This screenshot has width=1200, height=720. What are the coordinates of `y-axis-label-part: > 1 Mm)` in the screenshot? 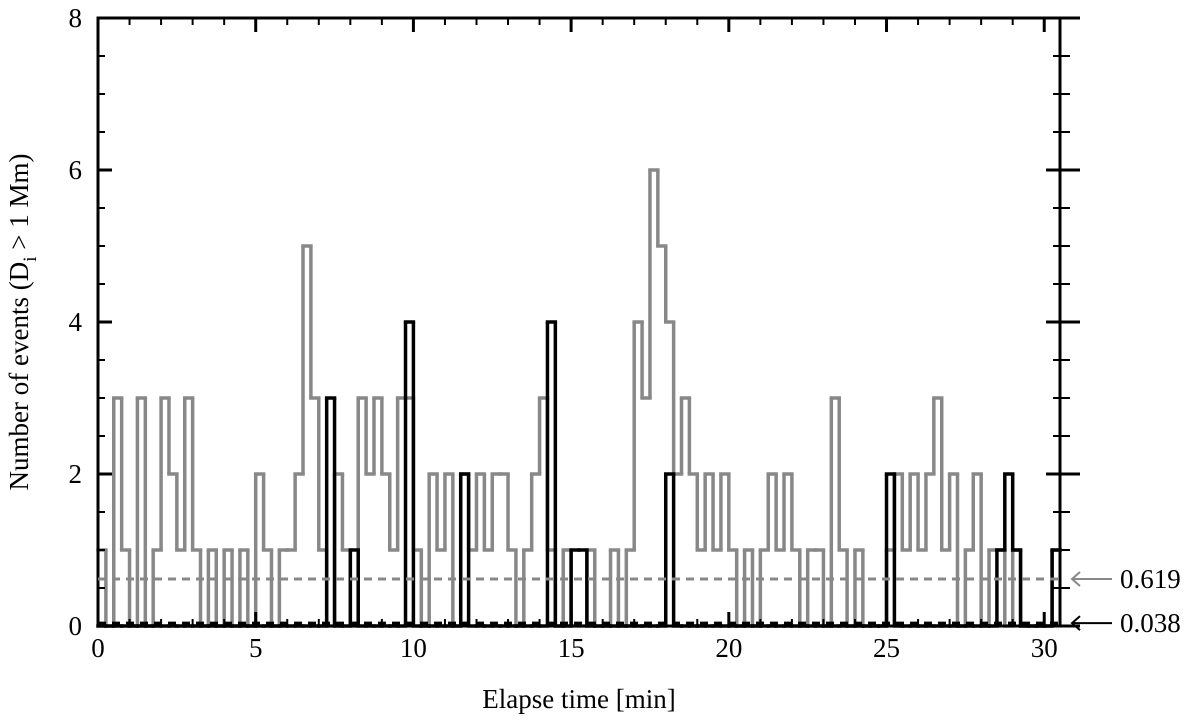 It's located at (19, 205).